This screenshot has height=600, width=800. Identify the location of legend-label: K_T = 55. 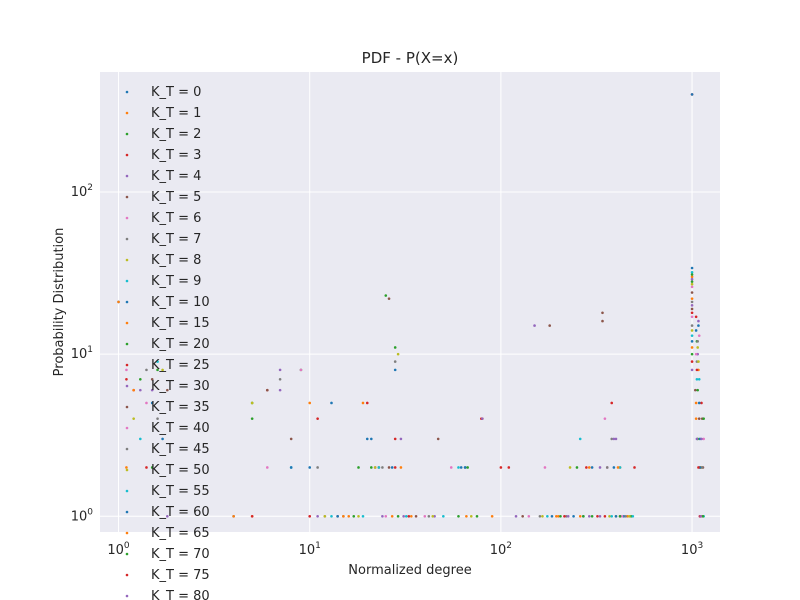
(180, 491).